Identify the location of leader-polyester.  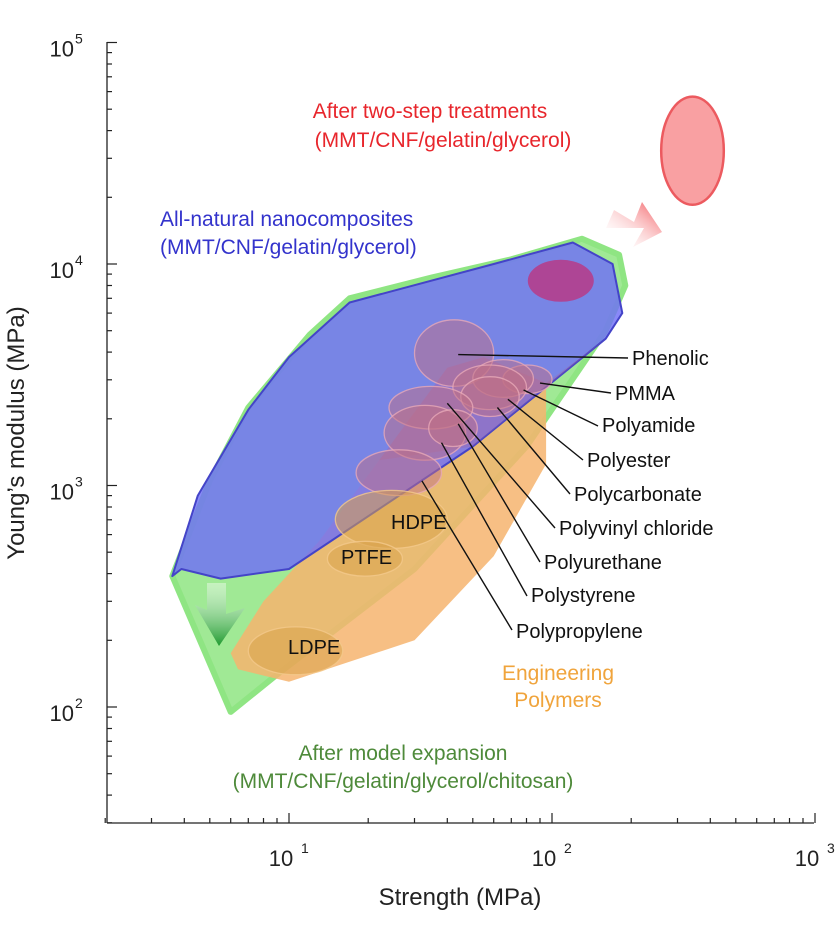
(545, 429).